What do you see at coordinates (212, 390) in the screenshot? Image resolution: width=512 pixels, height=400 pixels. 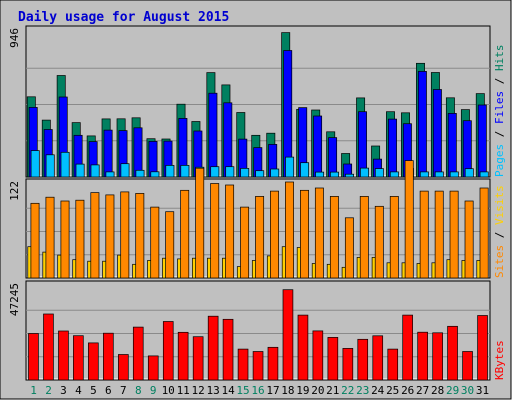 I see `day-label-13: 13` at bounding box center [212, 390].